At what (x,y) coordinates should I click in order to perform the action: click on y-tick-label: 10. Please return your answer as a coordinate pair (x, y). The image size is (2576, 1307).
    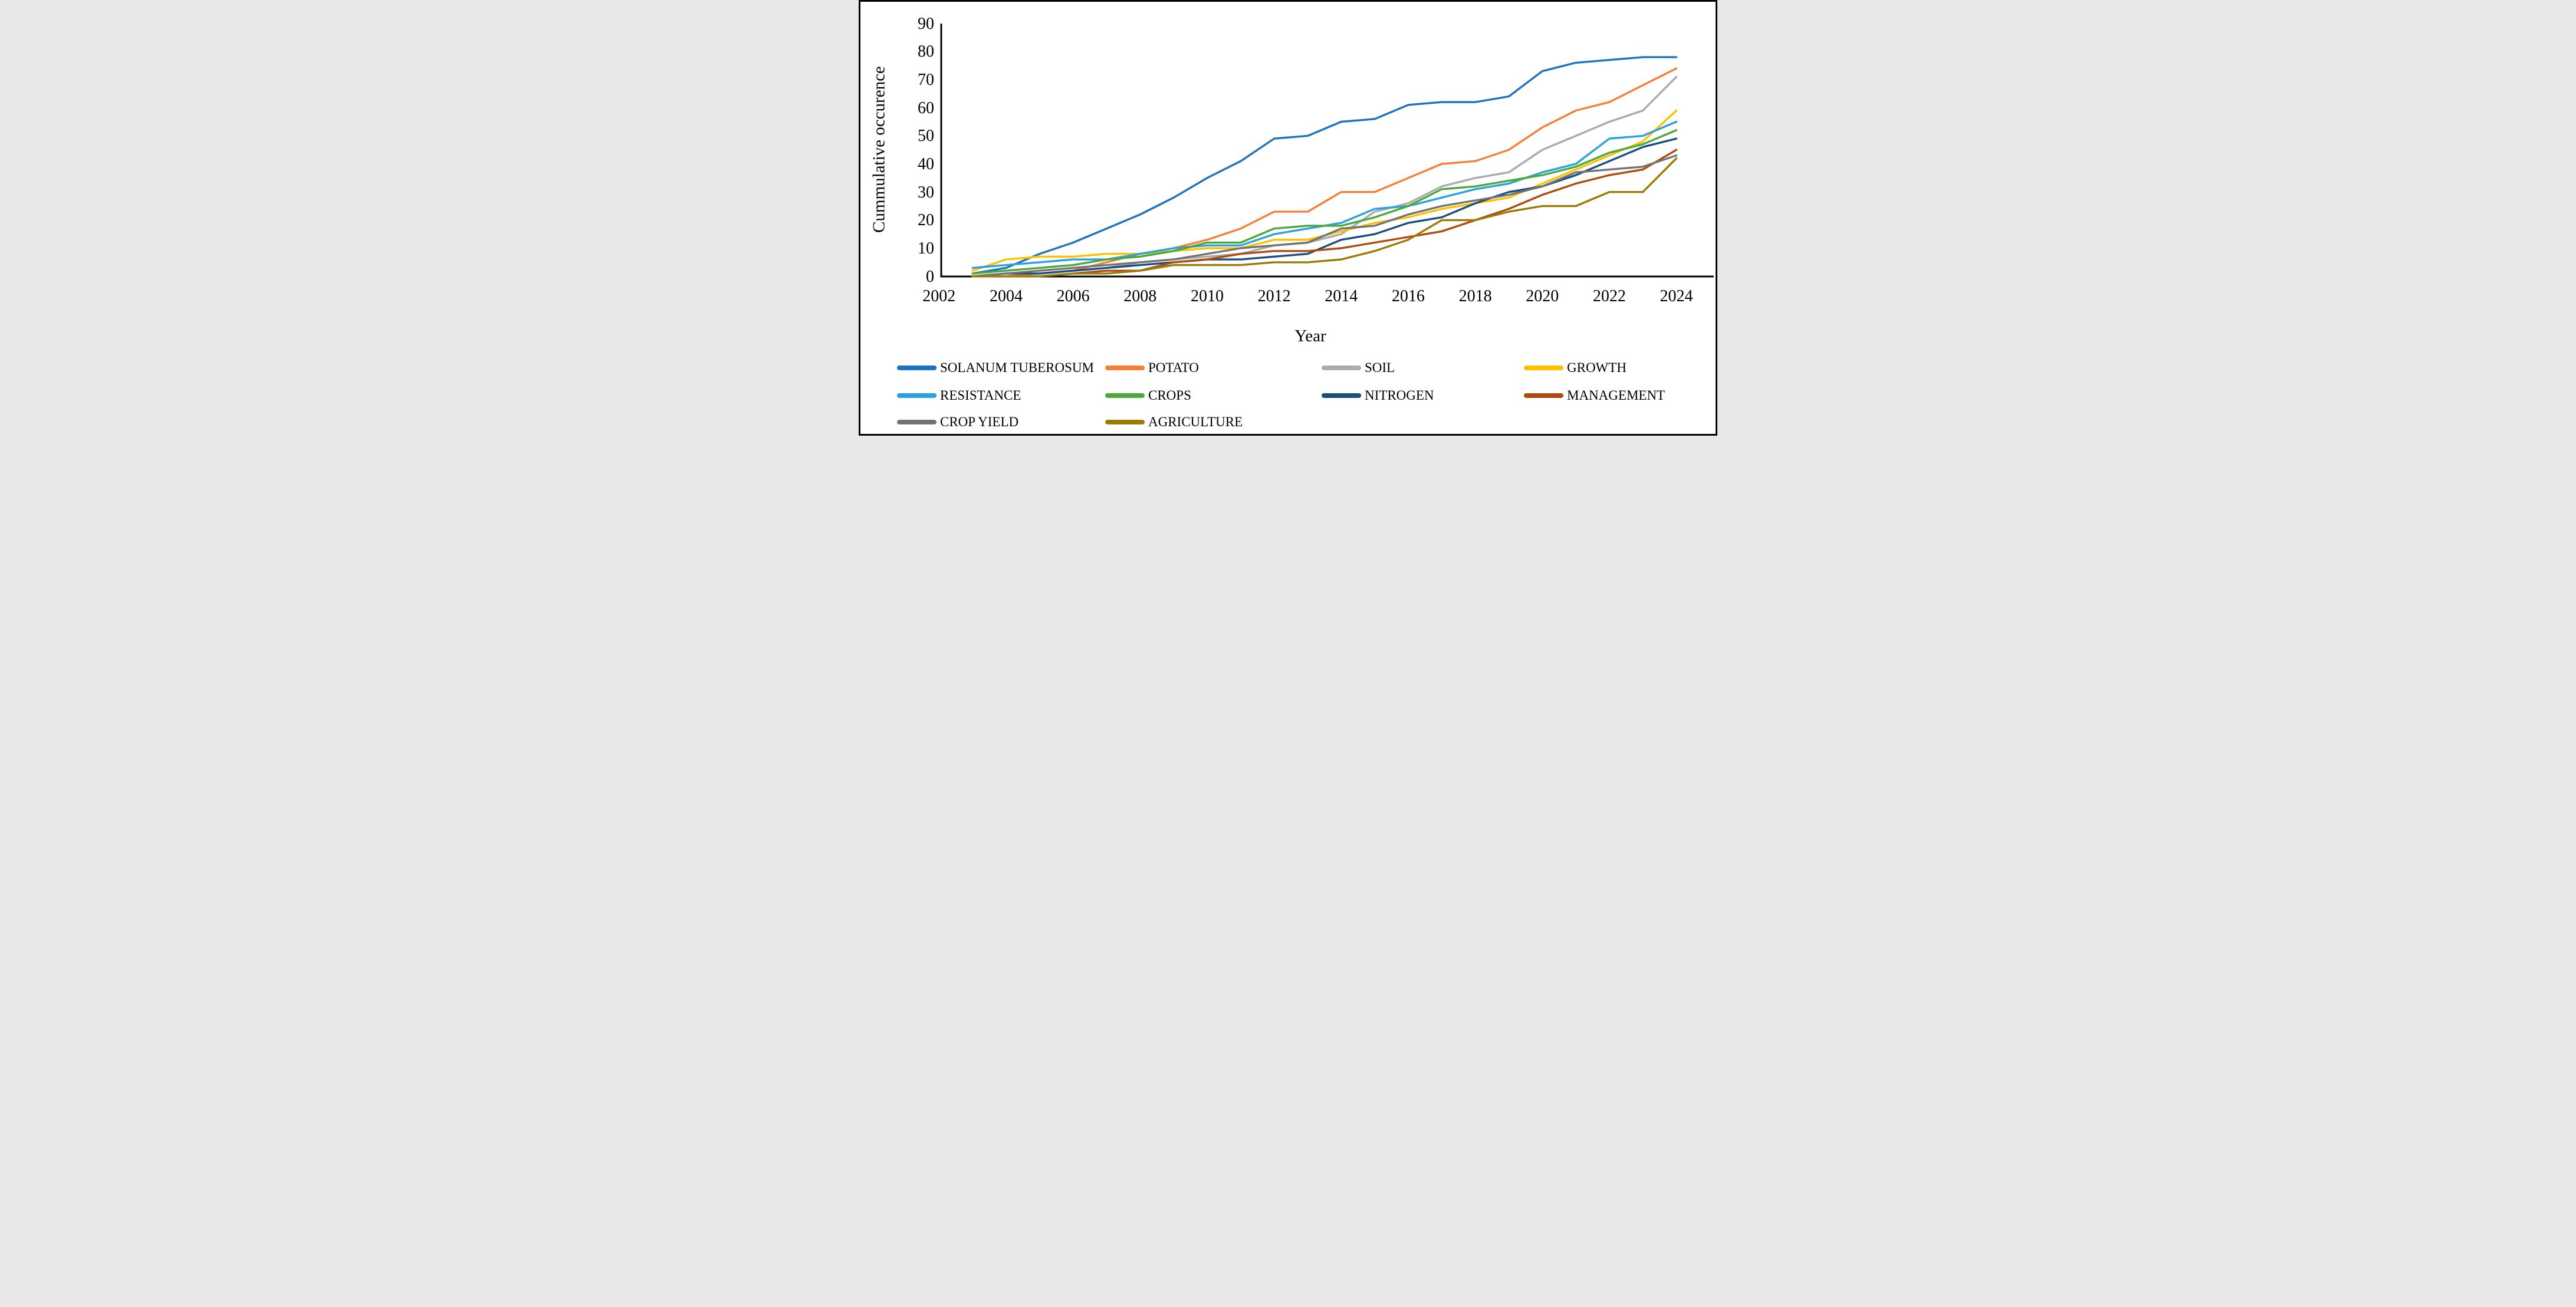
    Looking at the image, I should click on (926, 248).